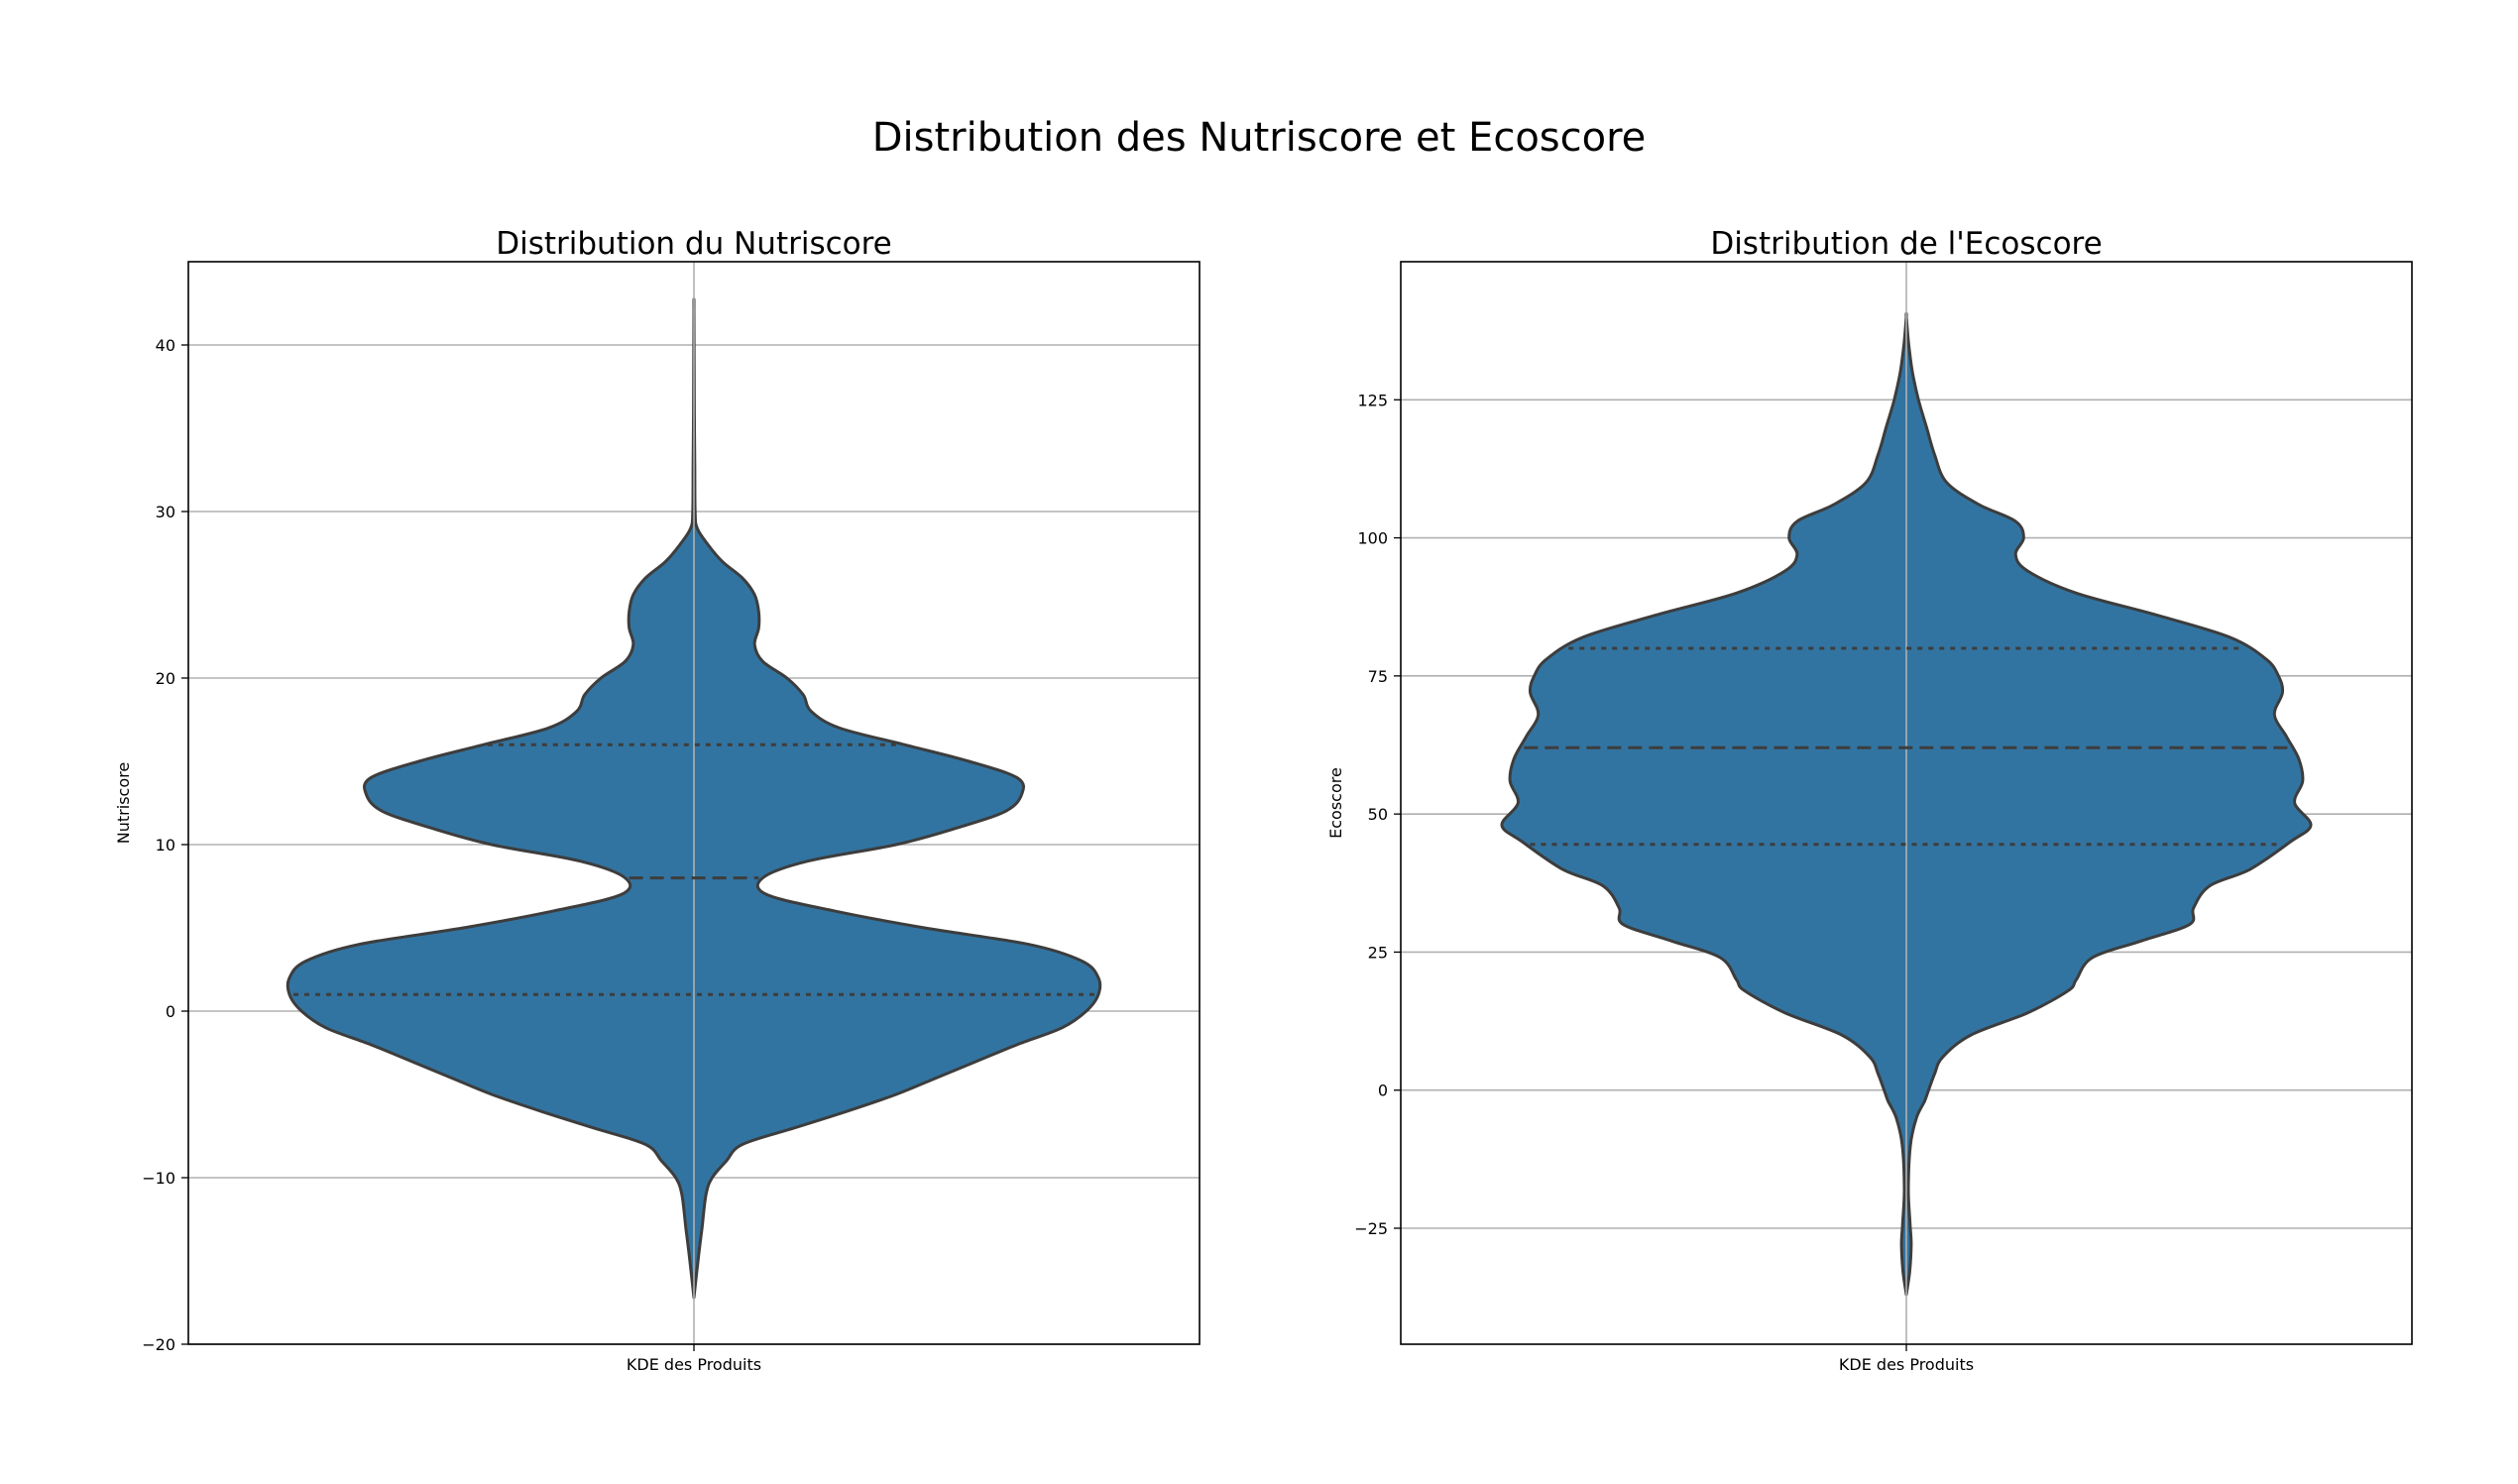 The image size is (2518, 1484). What do you see at coordinates (1372, 400) in the screenshot?
I see `ecoscore-y-tick-label: 125` at bounding box center [1372, 400].